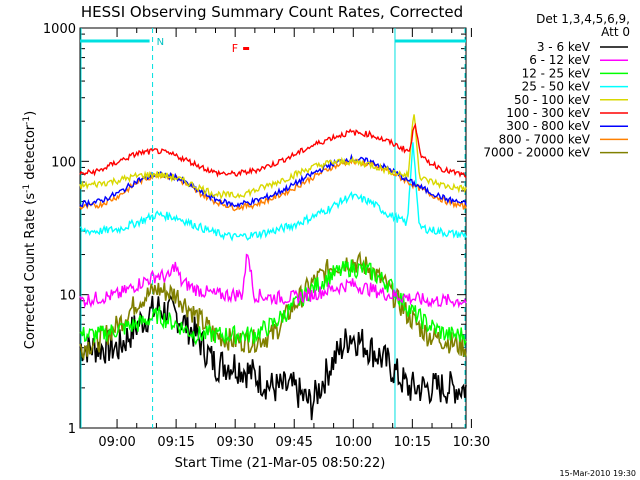 This screenshot has height=480, width=640. I want to click on y-axis-label-main: Corrected Count Rate (s, so click(30, 271).